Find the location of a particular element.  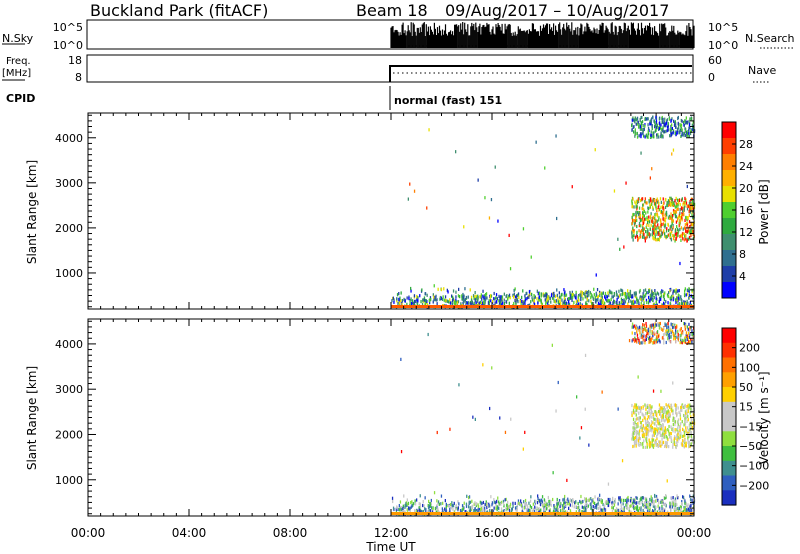

cpid-mode: normal (fast) 151 is located at coordinates (448, 100).